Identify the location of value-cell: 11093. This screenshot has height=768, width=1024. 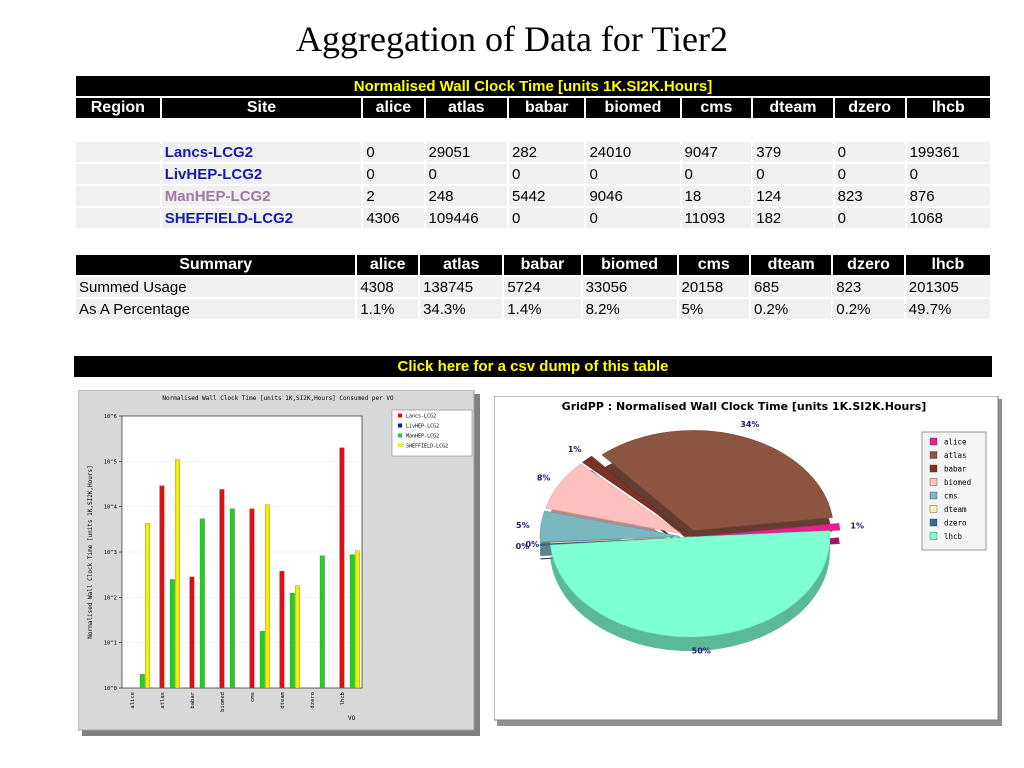
(716, 218).